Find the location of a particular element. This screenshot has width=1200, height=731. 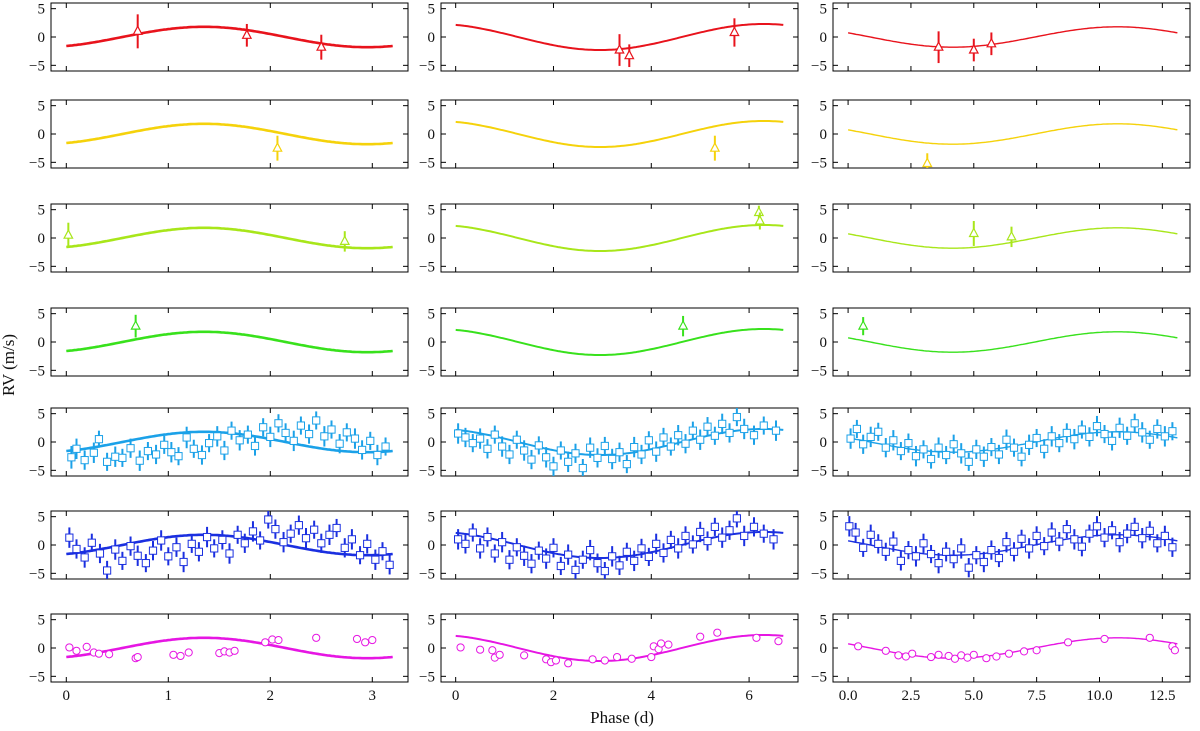

x-tick-label: 2 is located at coordinates (554, 696).